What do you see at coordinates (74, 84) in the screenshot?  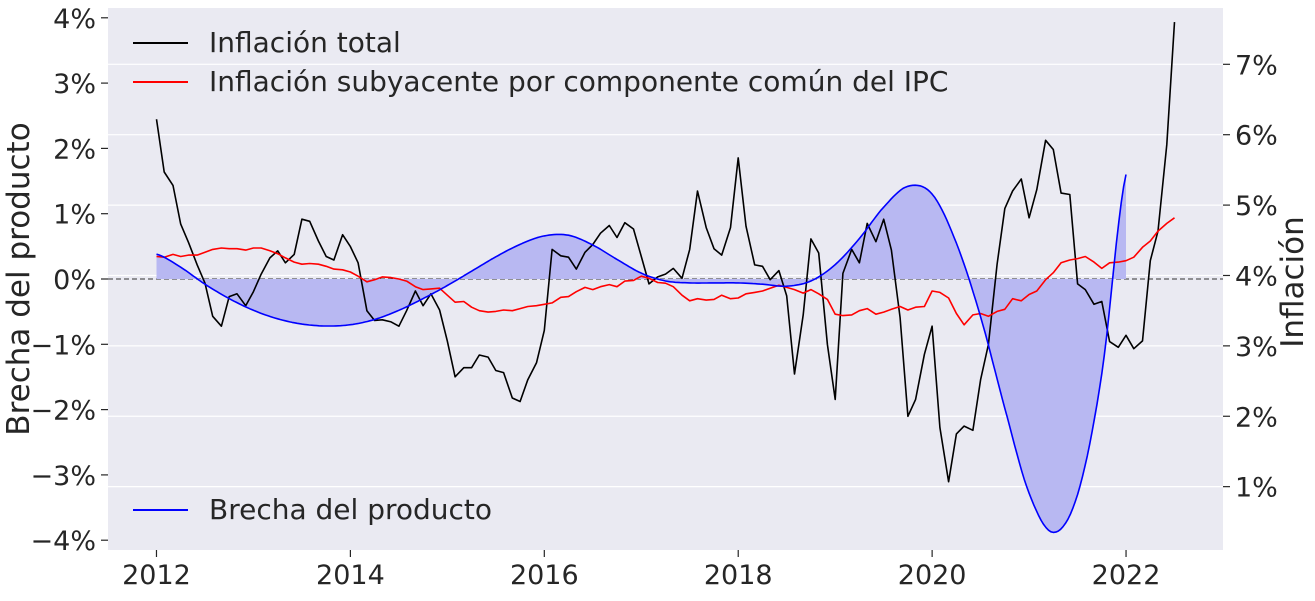 I see `left-tick-label: 3%` at bounding box center [74, 84].